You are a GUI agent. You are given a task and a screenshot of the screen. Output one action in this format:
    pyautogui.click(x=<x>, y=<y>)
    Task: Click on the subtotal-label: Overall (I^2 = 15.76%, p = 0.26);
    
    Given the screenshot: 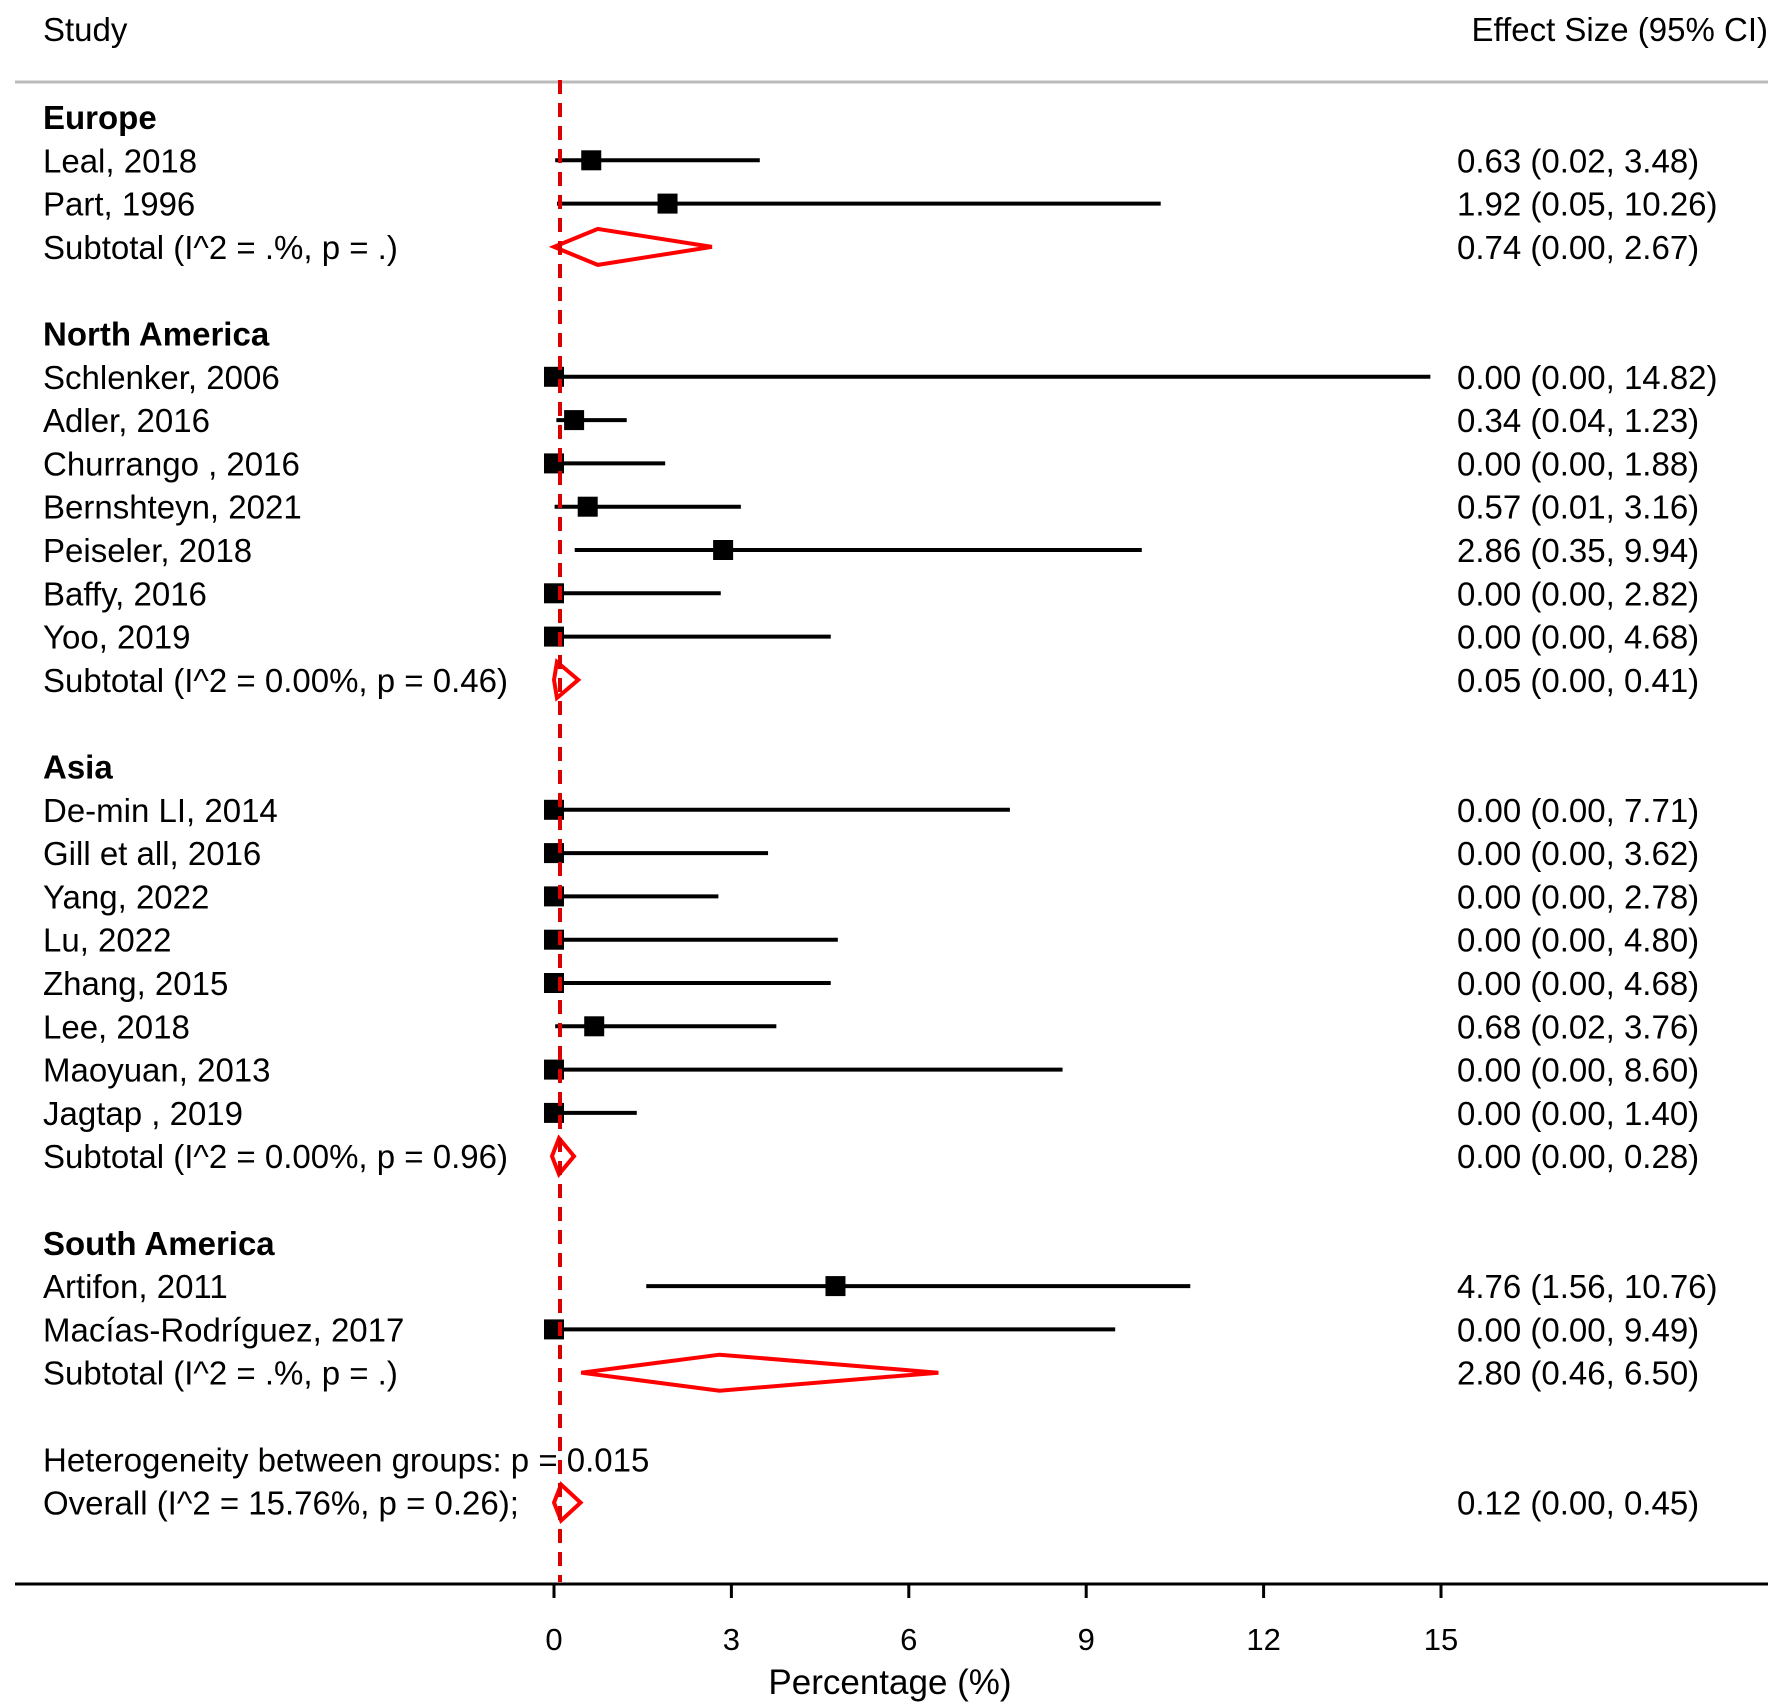 What is the action you would take?
    pyautogui.click(x=281, y=1503)
    